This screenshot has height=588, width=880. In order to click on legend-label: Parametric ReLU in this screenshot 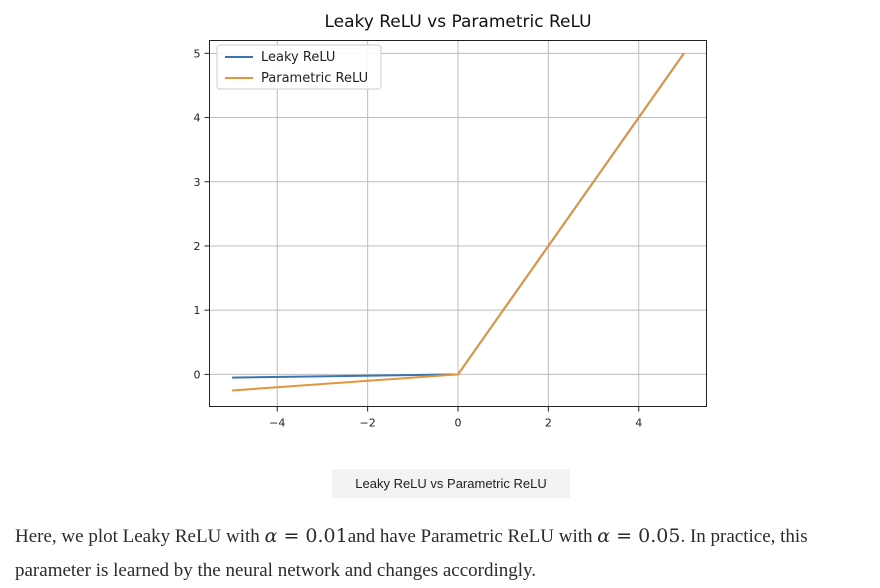, I will do `click(314, 78)`.